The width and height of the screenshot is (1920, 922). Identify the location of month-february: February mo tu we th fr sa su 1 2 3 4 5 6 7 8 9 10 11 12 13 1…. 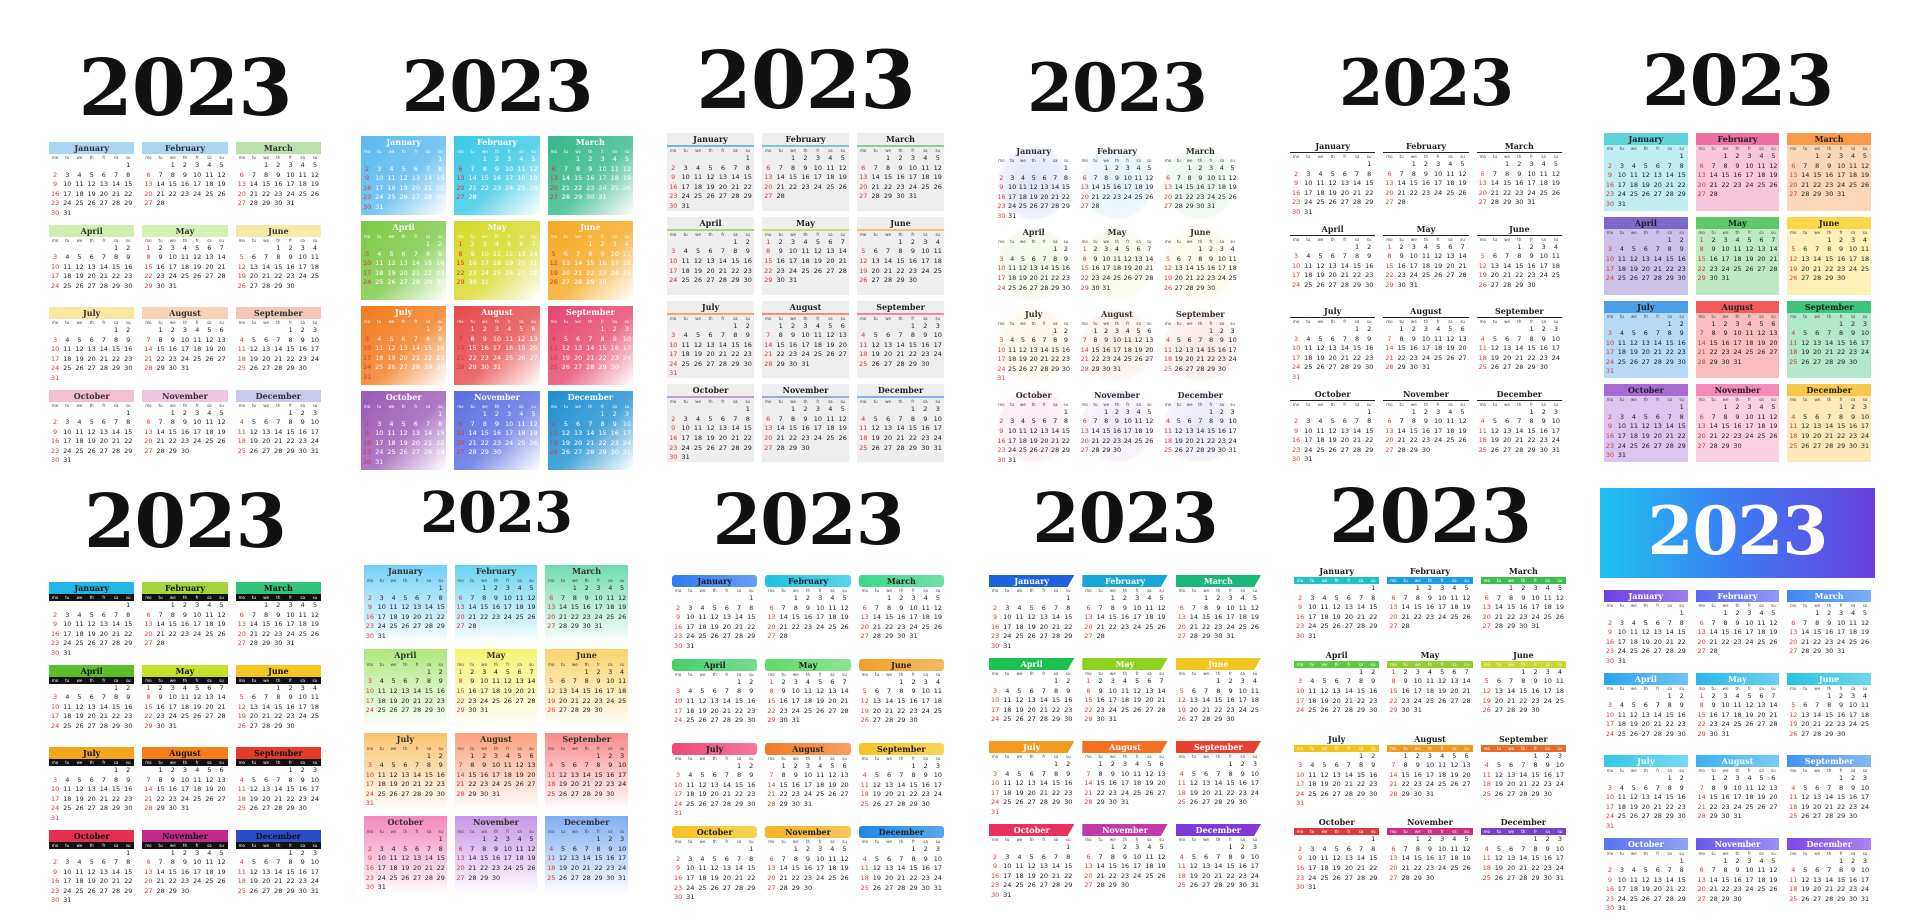
(185, 620).